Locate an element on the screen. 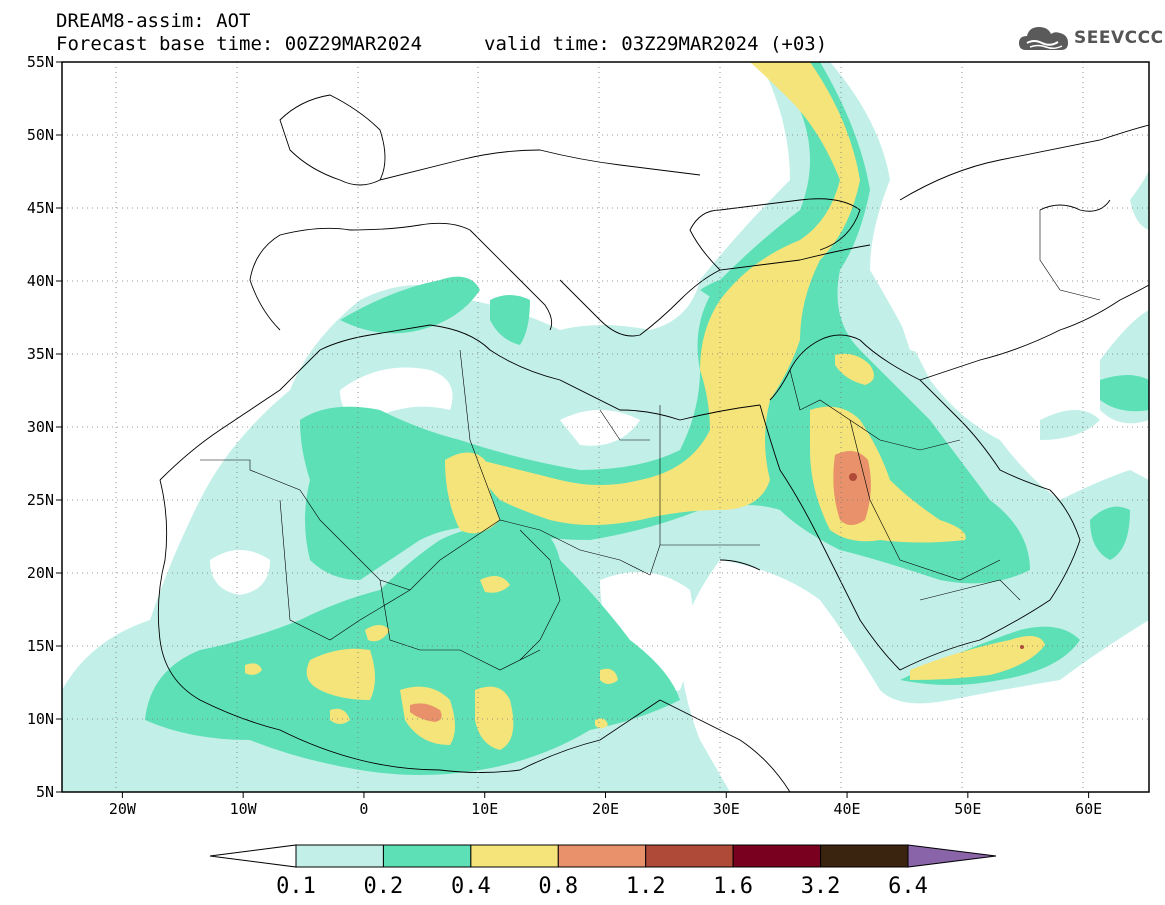 The height and width of the screenshot is (905, 1165). lon-tick-label: 50E is located at coordinates (967, 809).